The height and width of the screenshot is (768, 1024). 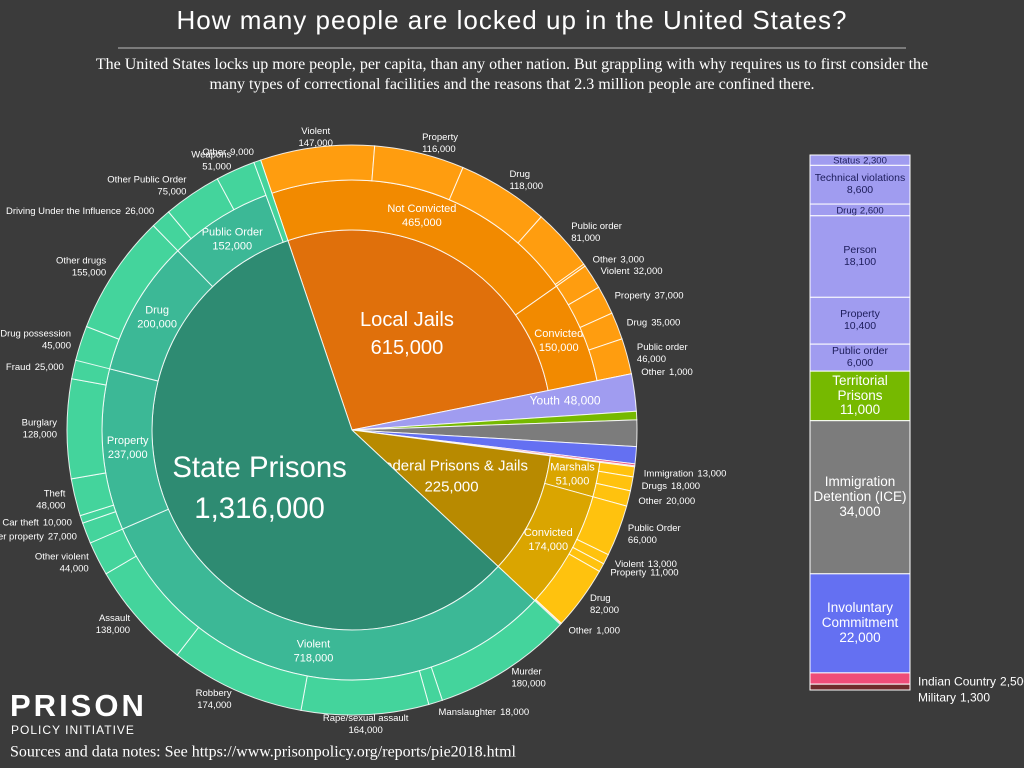 I want to click on outer-label-name: Public order, so click(x=596, y=226).